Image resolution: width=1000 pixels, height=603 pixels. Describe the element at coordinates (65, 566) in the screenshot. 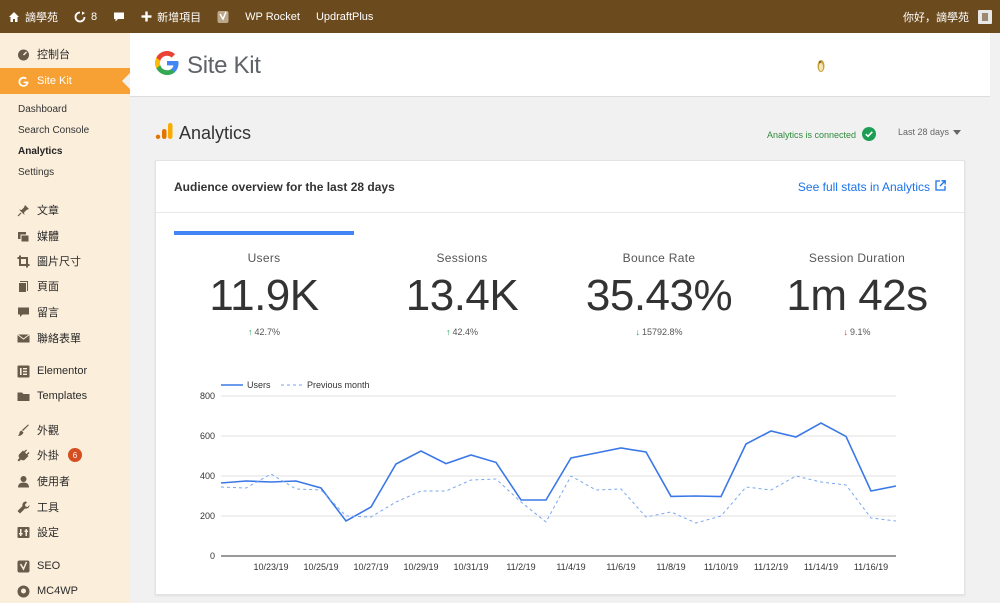

I see `sidebar-item-seo: SEO` at that location.